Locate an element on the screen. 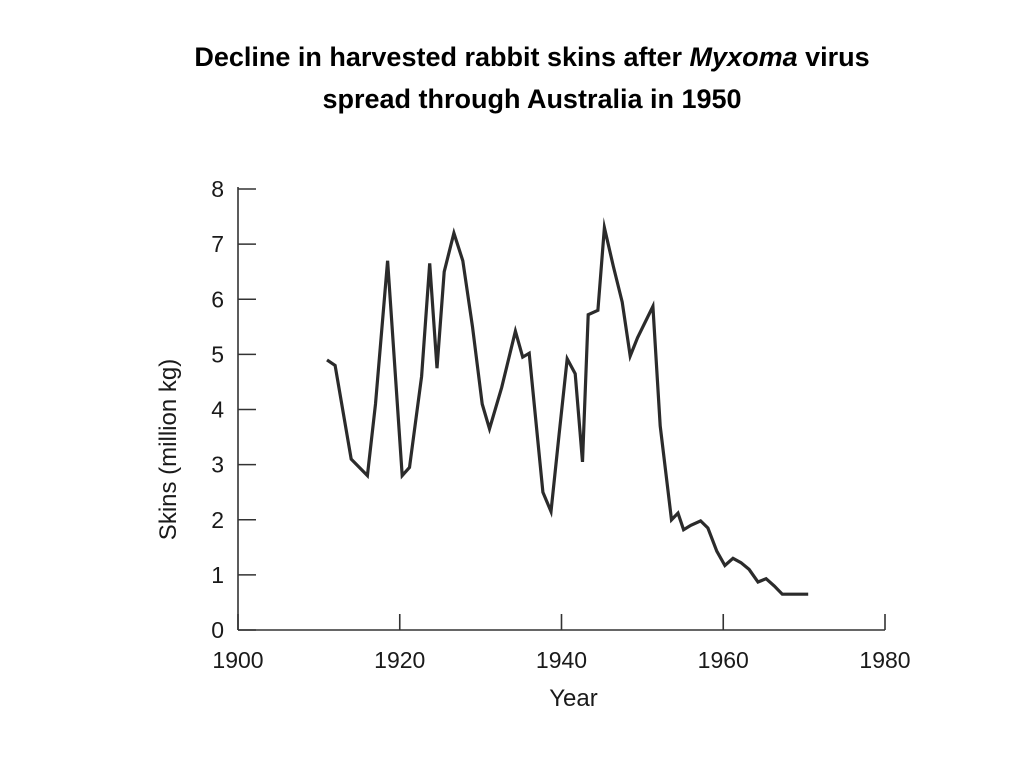 Image resolution: width=1024 pixels, height=768 pixels. x-axis-label: Year is located at coordinates (573, 698).